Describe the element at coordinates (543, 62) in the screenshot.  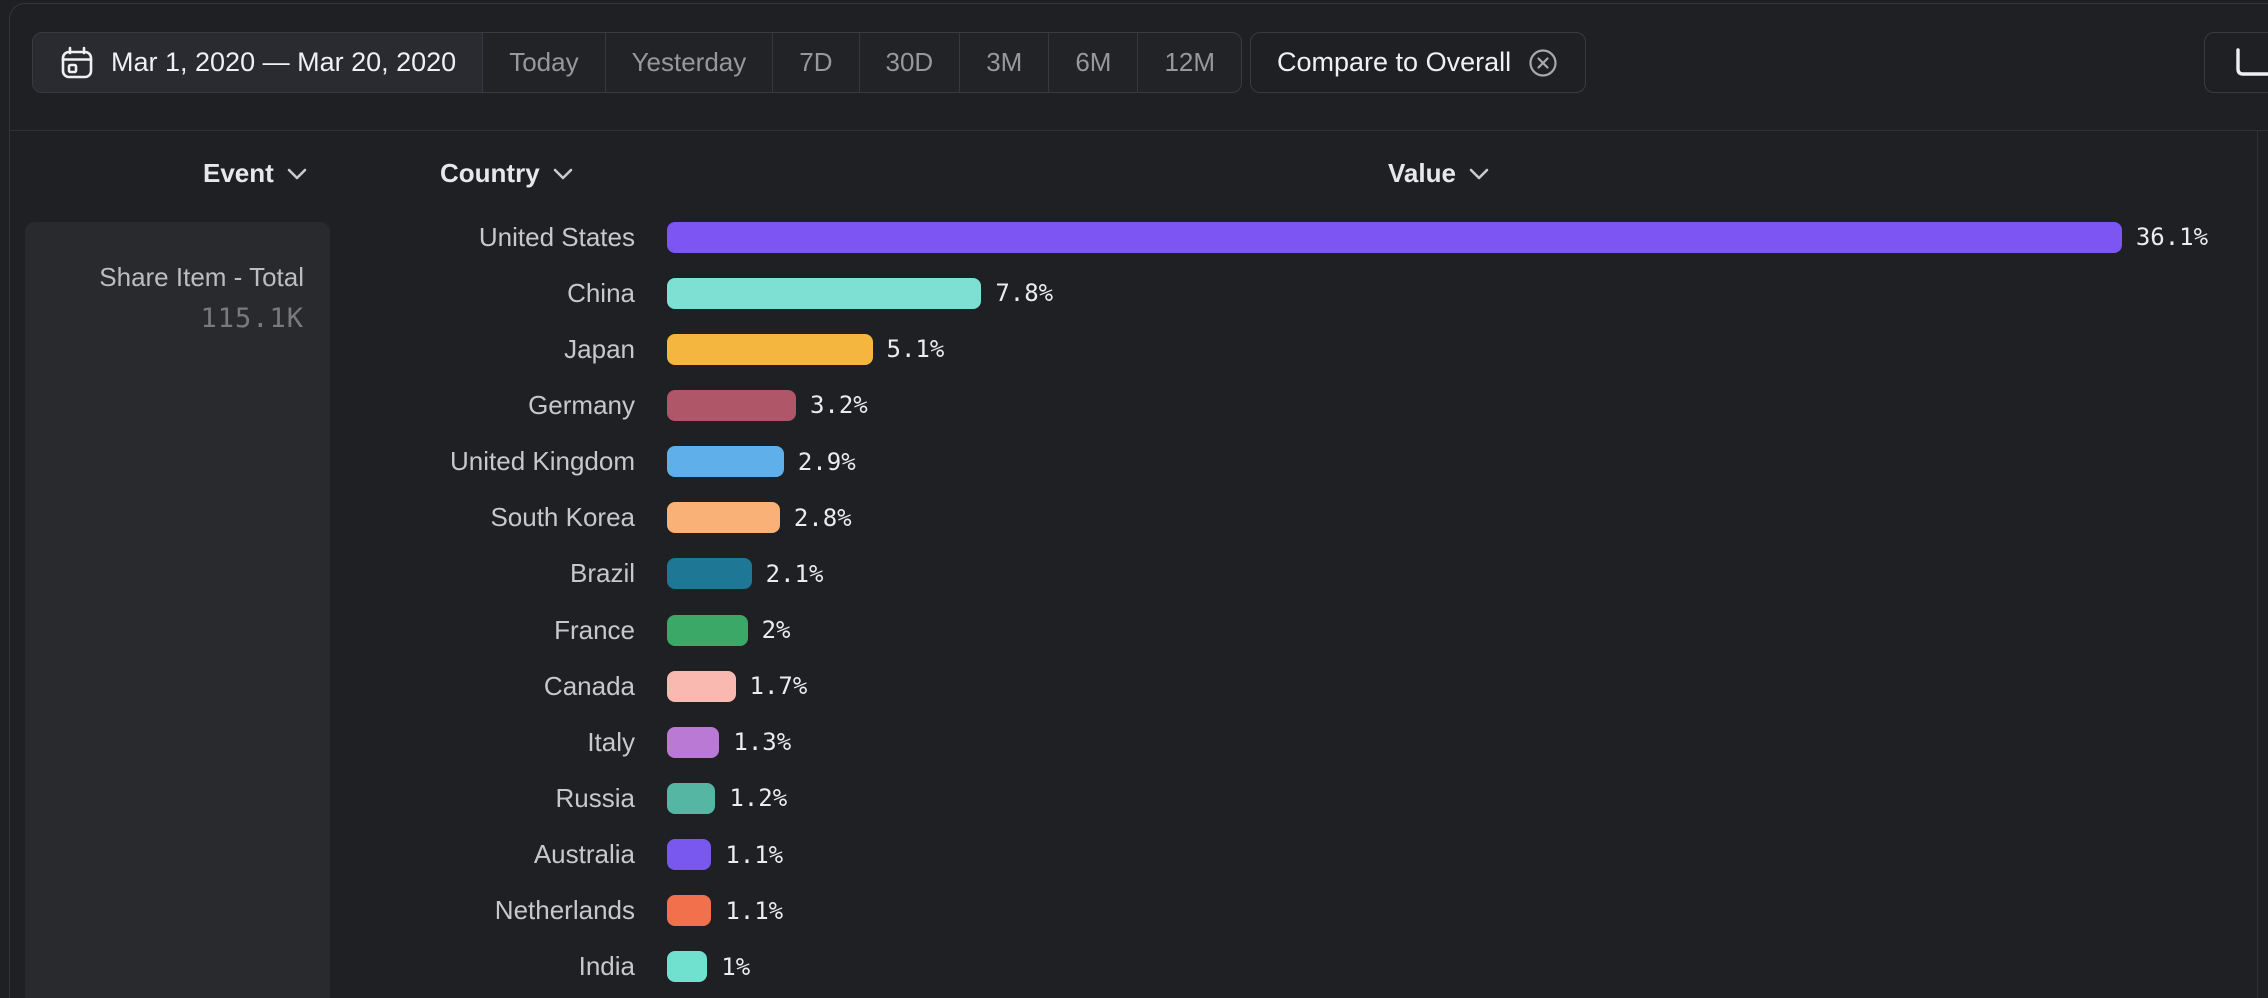
I see `preset-today-button: Today` at that location.